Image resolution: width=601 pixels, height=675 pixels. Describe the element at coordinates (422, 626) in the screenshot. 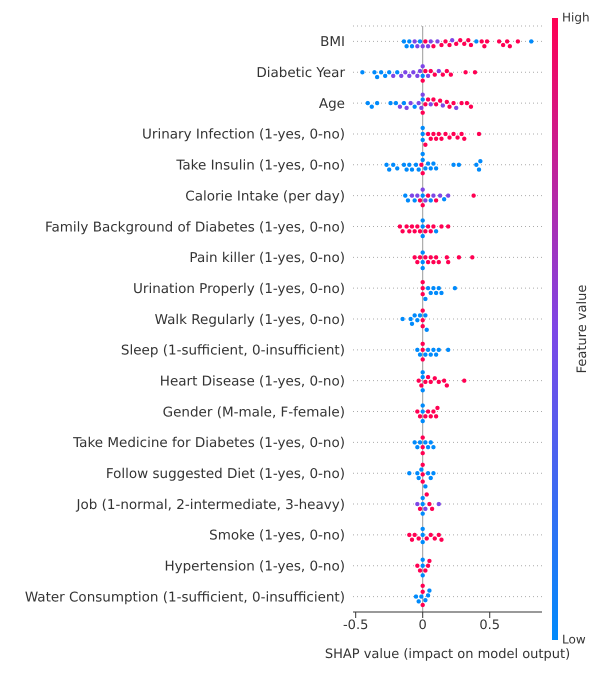

I see `x-tick-label: 0` at that location.